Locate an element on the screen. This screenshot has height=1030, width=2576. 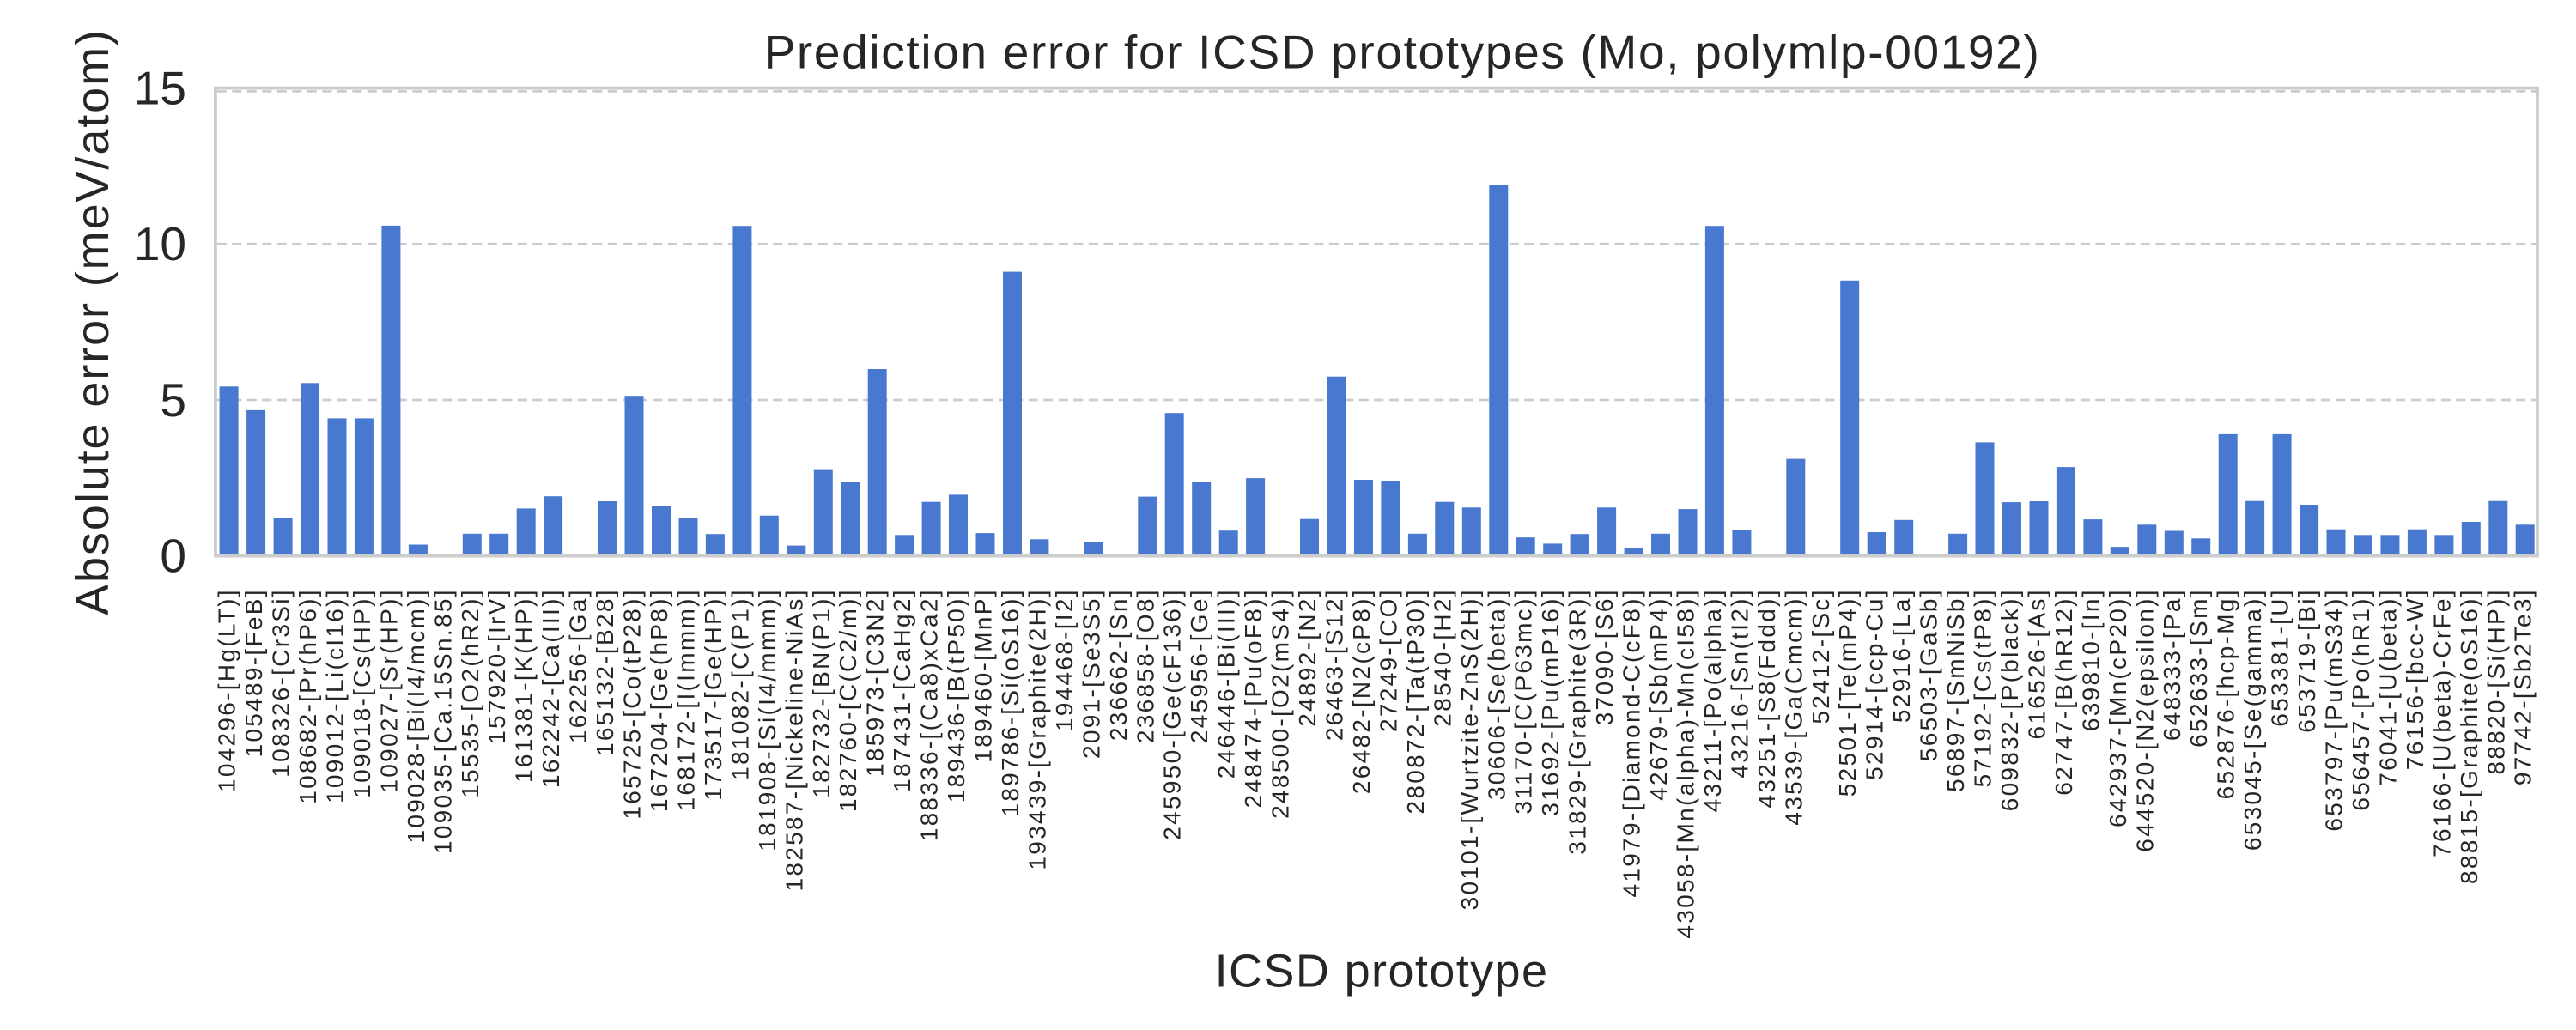
svg-text: 652876-[hcp-Mg] is located at coordinates (2226, 693).